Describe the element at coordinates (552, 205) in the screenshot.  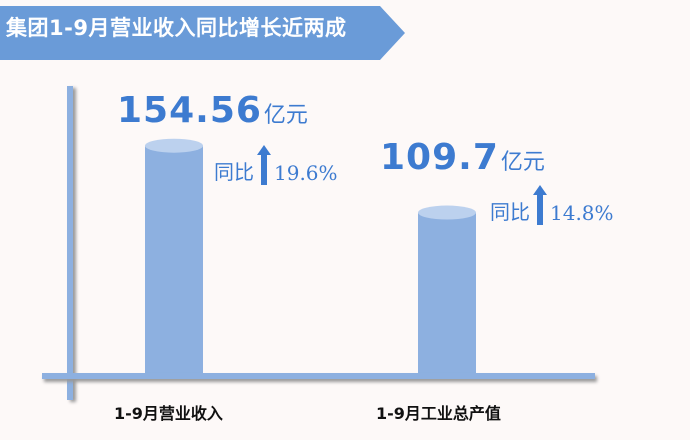
I see `yoy-label-2: 同比 14.8%` at that location.